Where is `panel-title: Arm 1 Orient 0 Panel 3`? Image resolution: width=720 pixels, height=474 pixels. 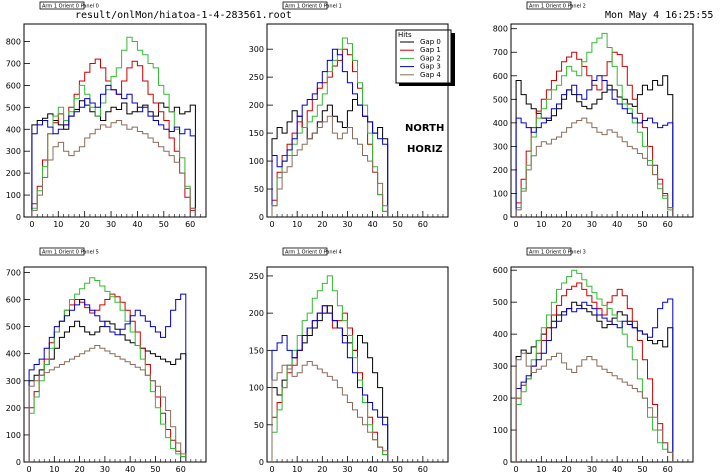
panel-title: Arm 1 Orient 0 Panel 3 is located at coordinates (557, 253).